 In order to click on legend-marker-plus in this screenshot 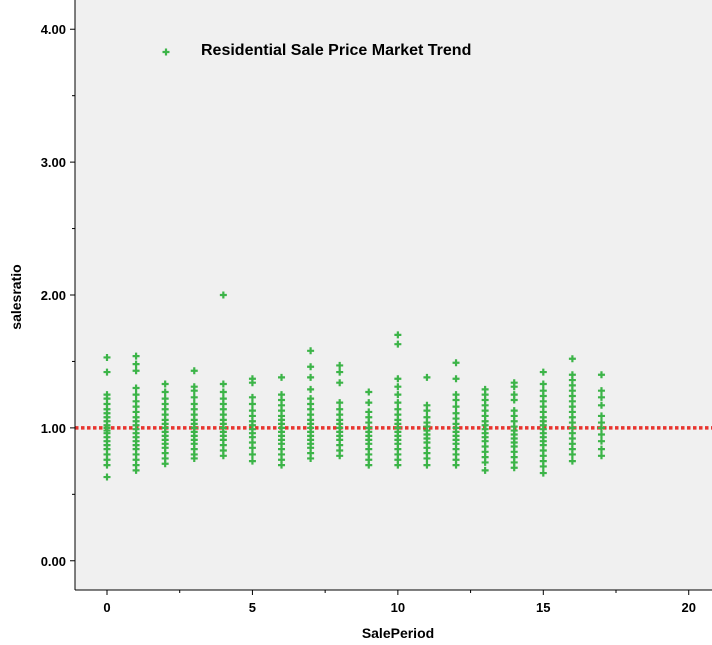, I will do `click(166, 52)`.